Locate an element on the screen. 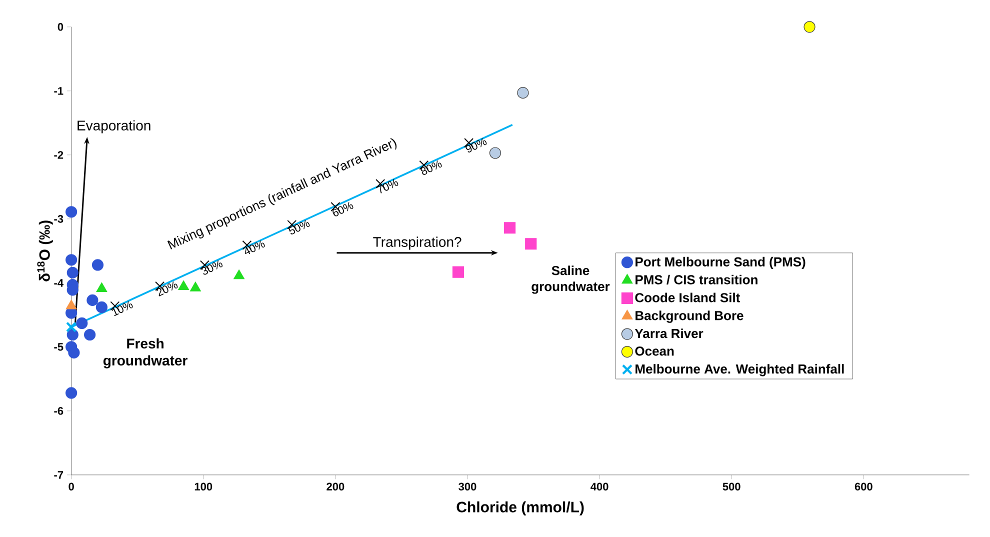 Image resolution: width=990 pixels, height=537 pixels. annotation: Evaporation is located at coordinates (114, 127).